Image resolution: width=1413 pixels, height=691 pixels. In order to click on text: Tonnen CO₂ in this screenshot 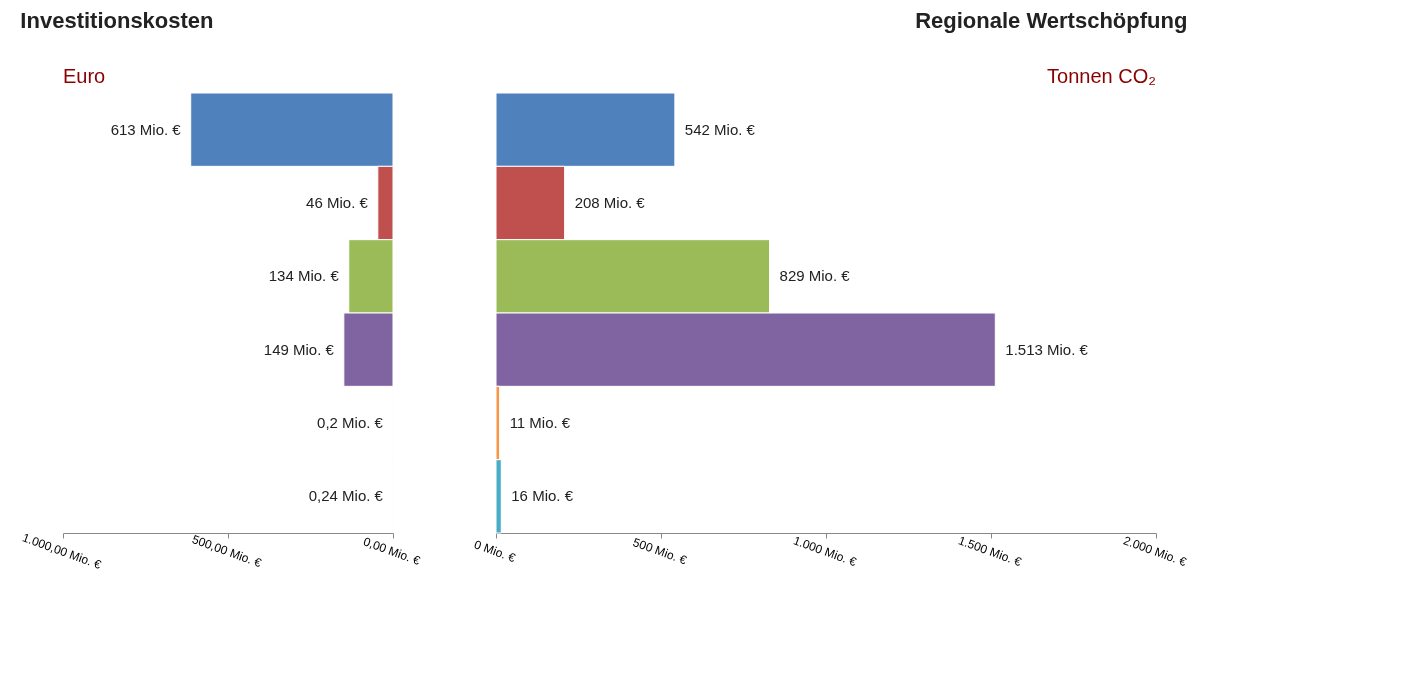, I will do `click(1101, 76)`.